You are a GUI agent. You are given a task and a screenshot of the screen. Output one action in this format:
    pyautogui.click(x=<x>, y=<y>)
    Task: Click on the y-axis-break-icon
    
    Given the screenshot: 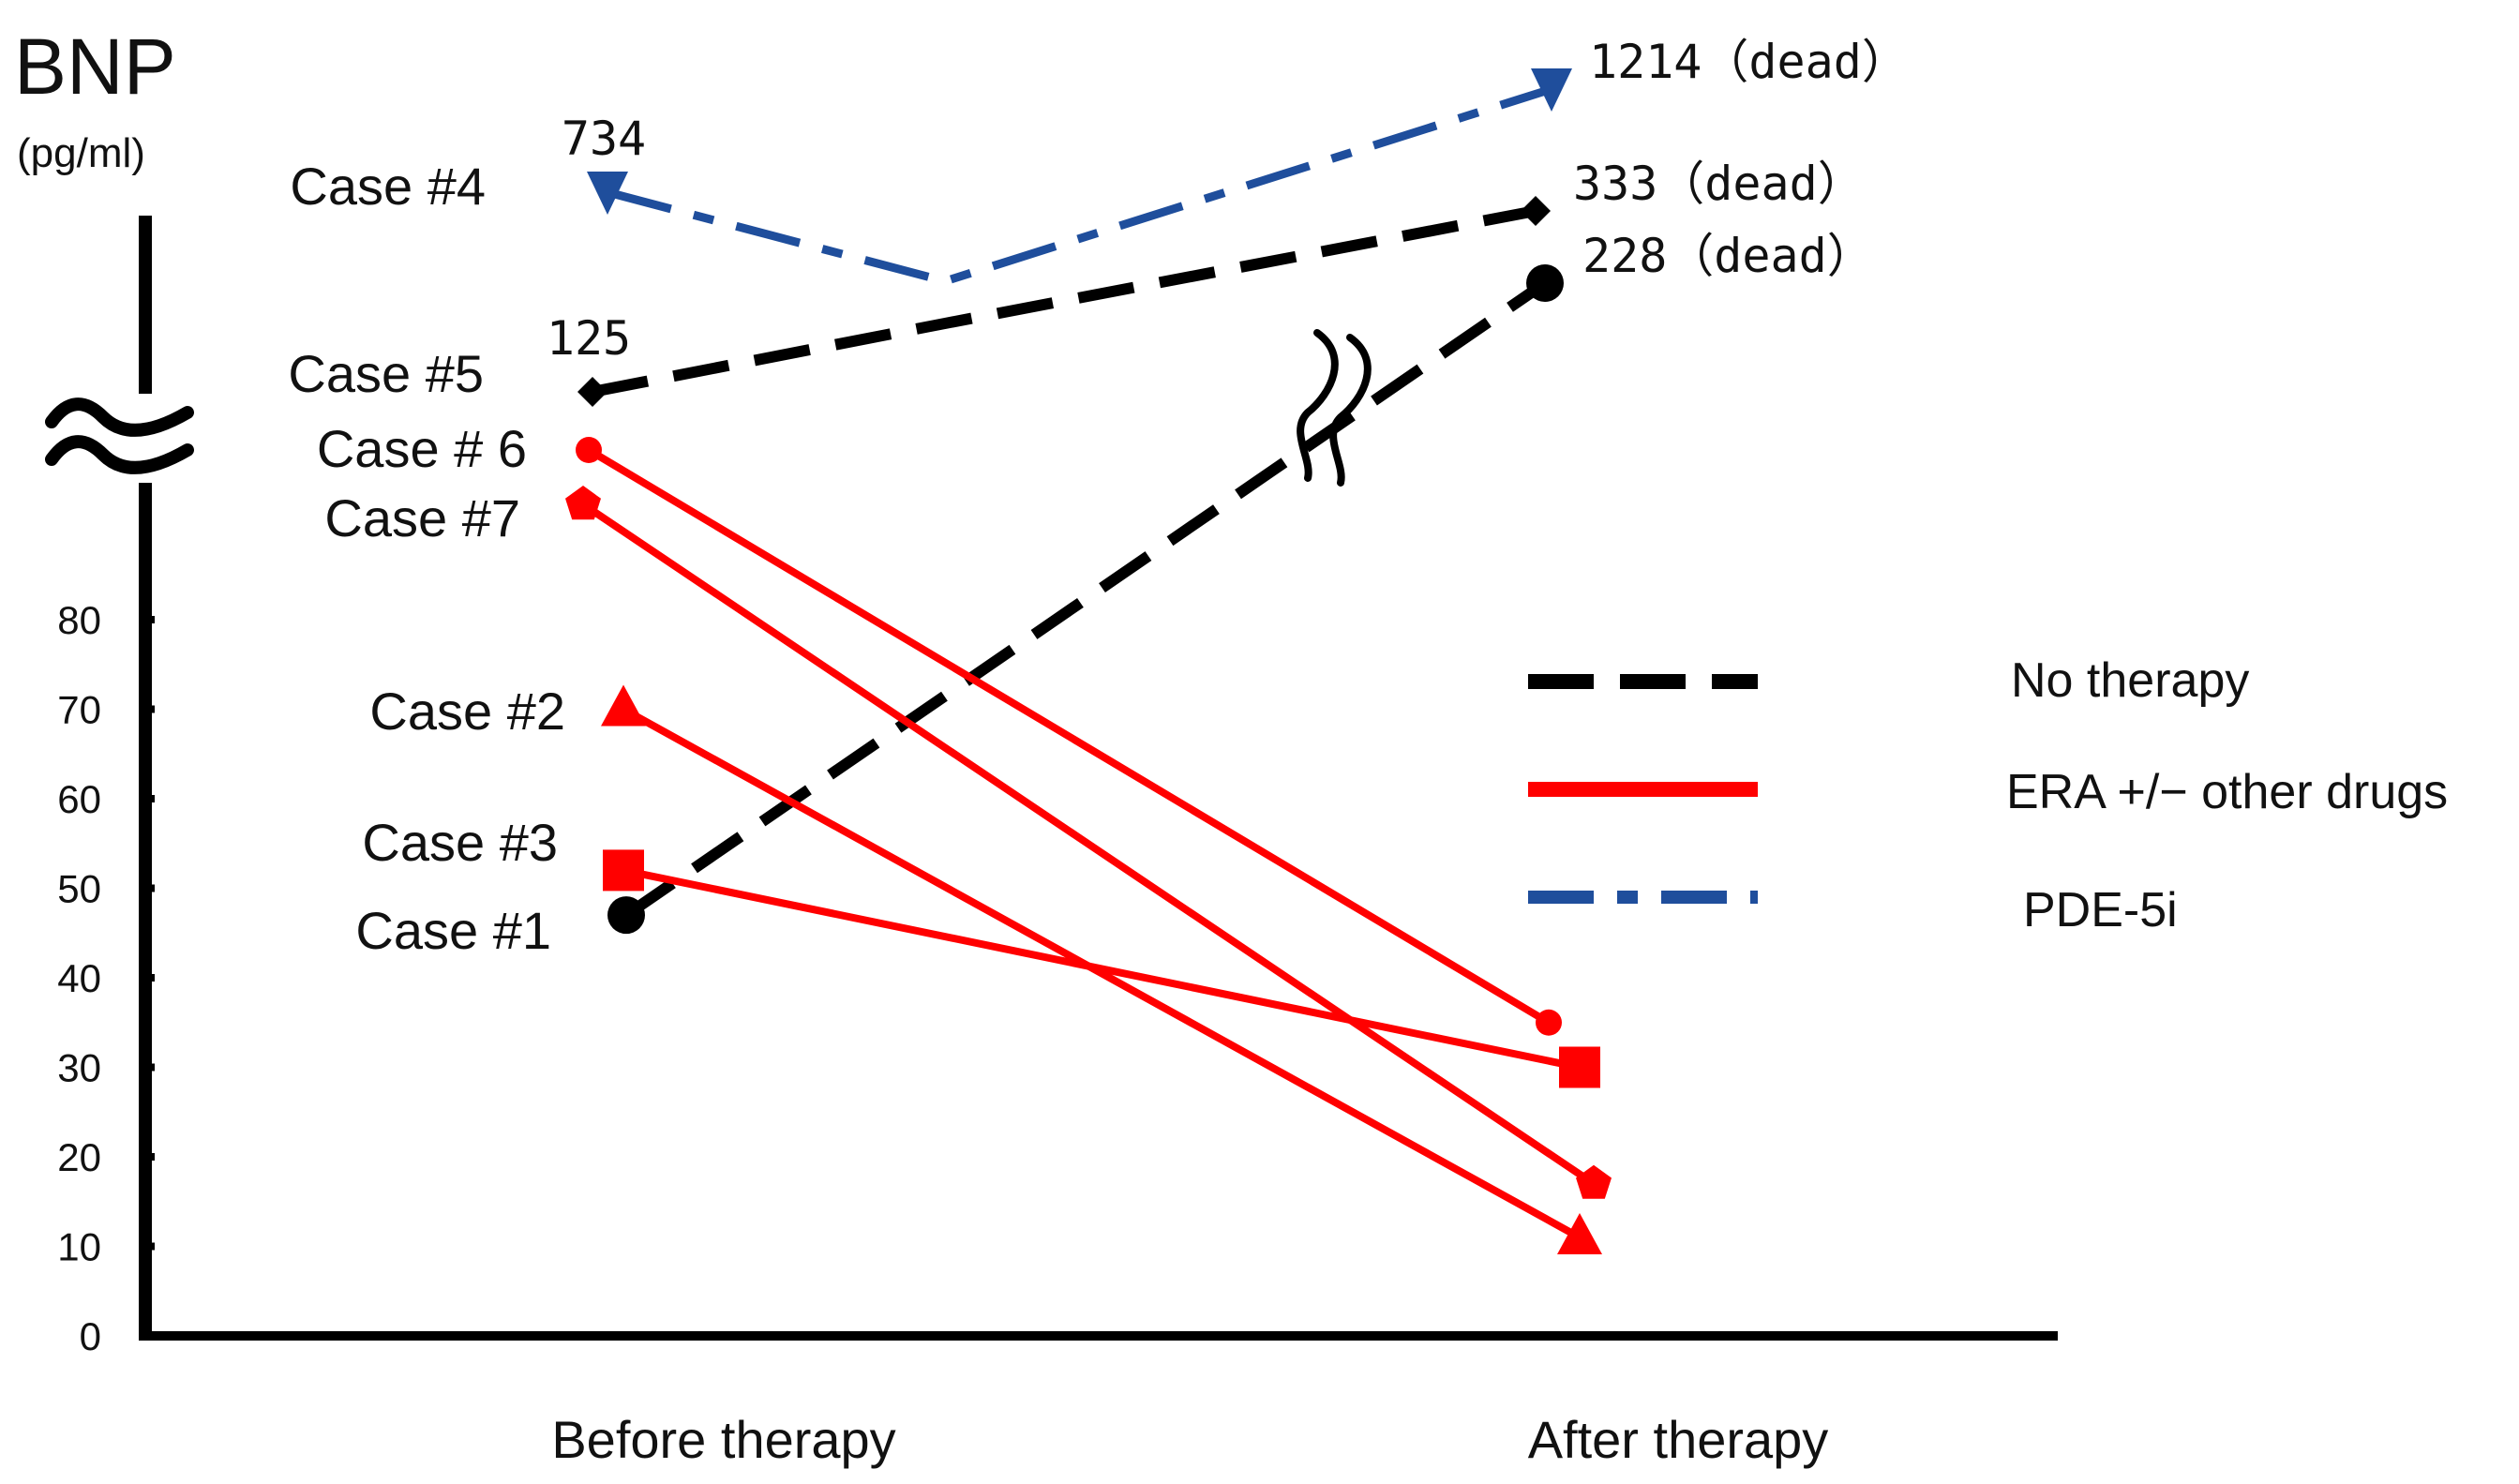 What is the action you would take?
    pyautogui.click(x=120, y=435)
    